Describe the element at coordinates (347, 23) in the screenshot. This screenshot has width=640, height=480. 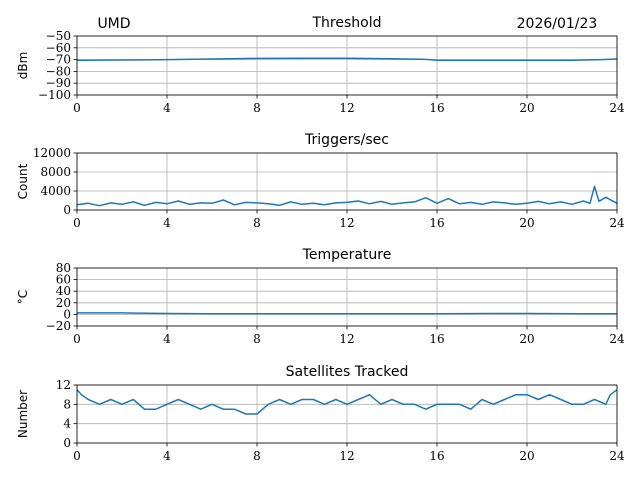
I see `panel-title: Threshold` at that location.